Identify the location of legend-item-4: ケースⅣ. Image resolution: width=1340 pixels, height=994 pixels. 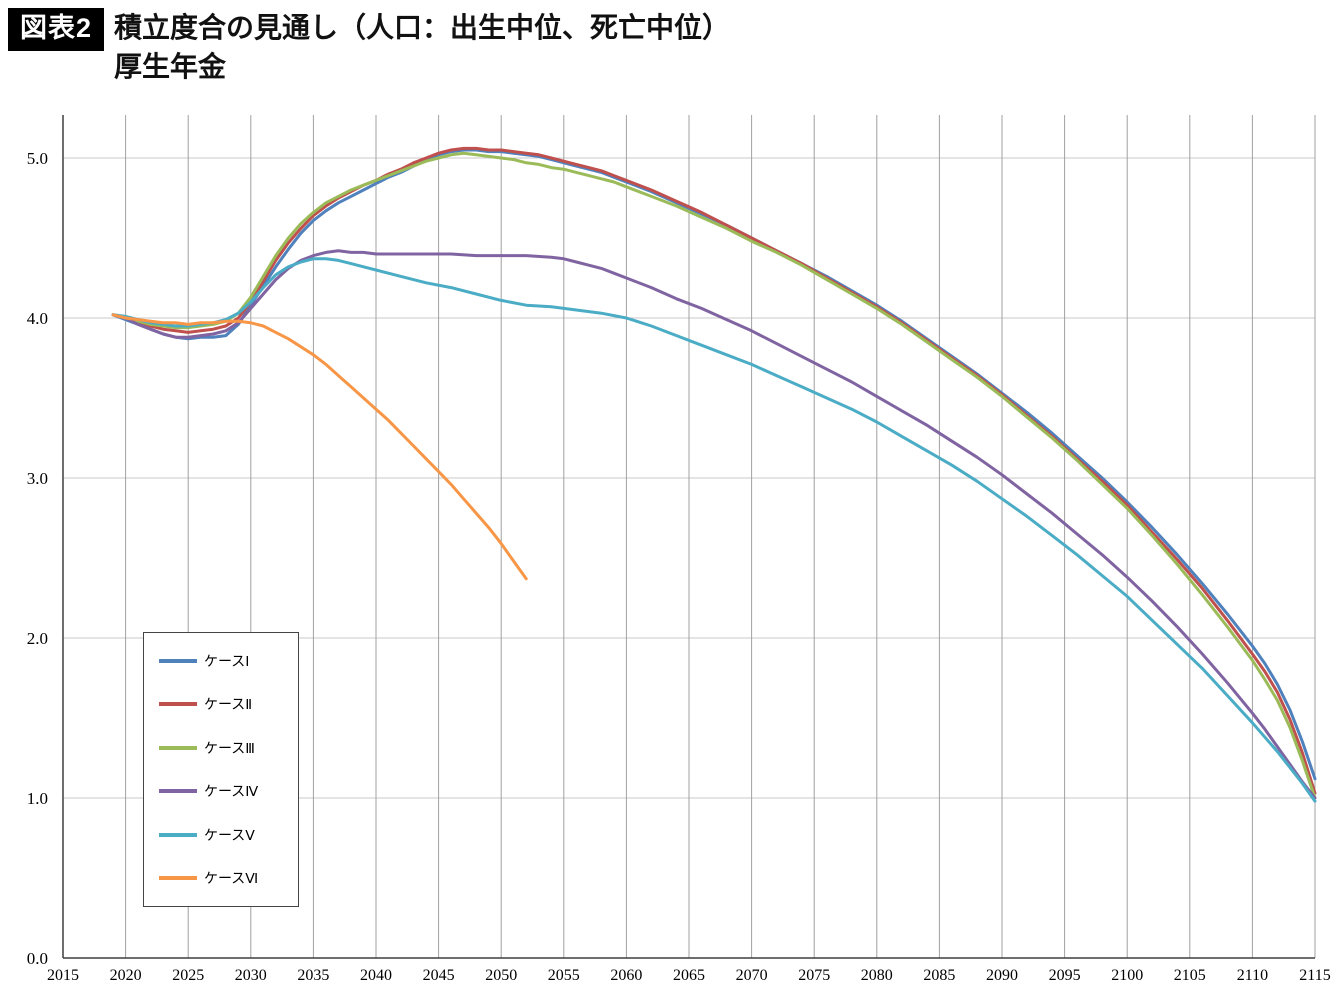
(221, 791).